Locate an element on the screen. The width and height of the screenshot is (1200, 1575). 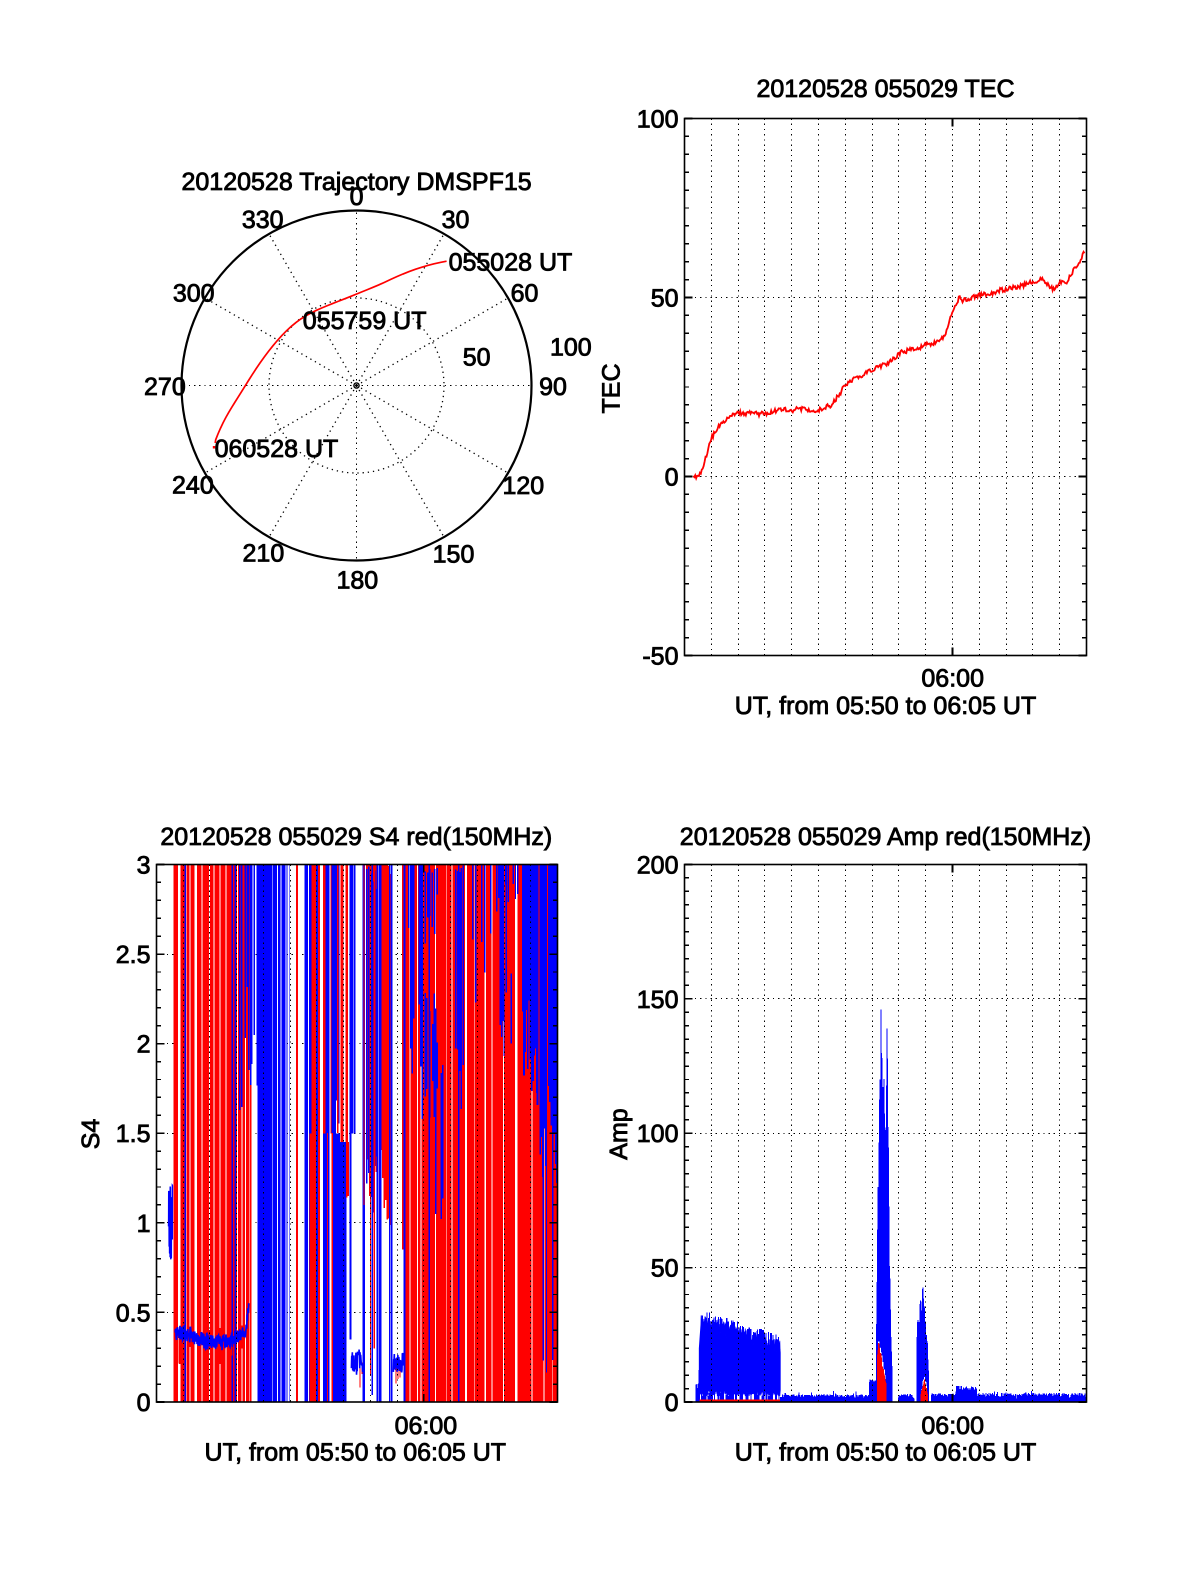
svg-text: 2 is located at coordinates (144, 1045).